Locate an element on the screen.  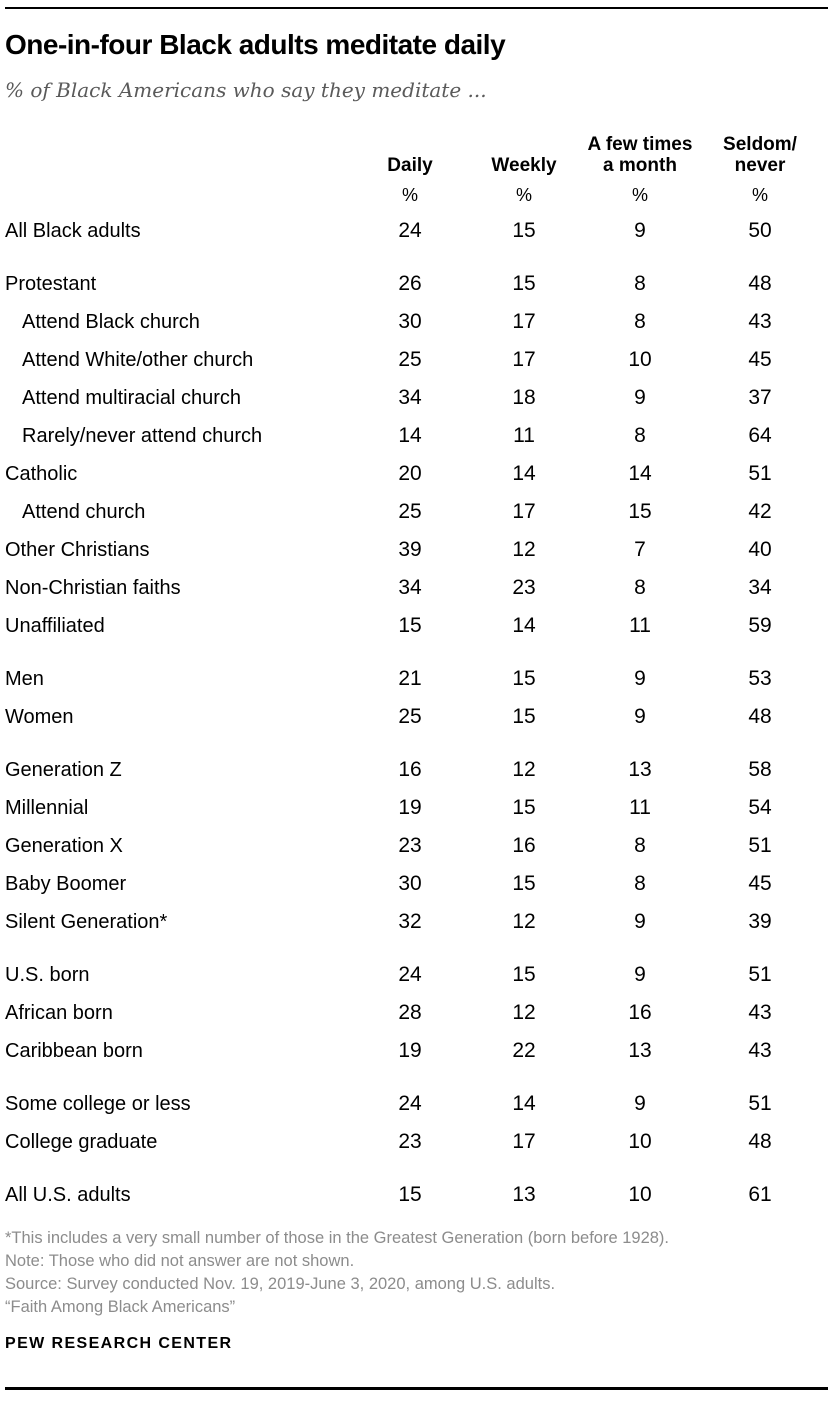
table-row: College graduate 23 17 10 48 is located at coordinates (422, 1142).